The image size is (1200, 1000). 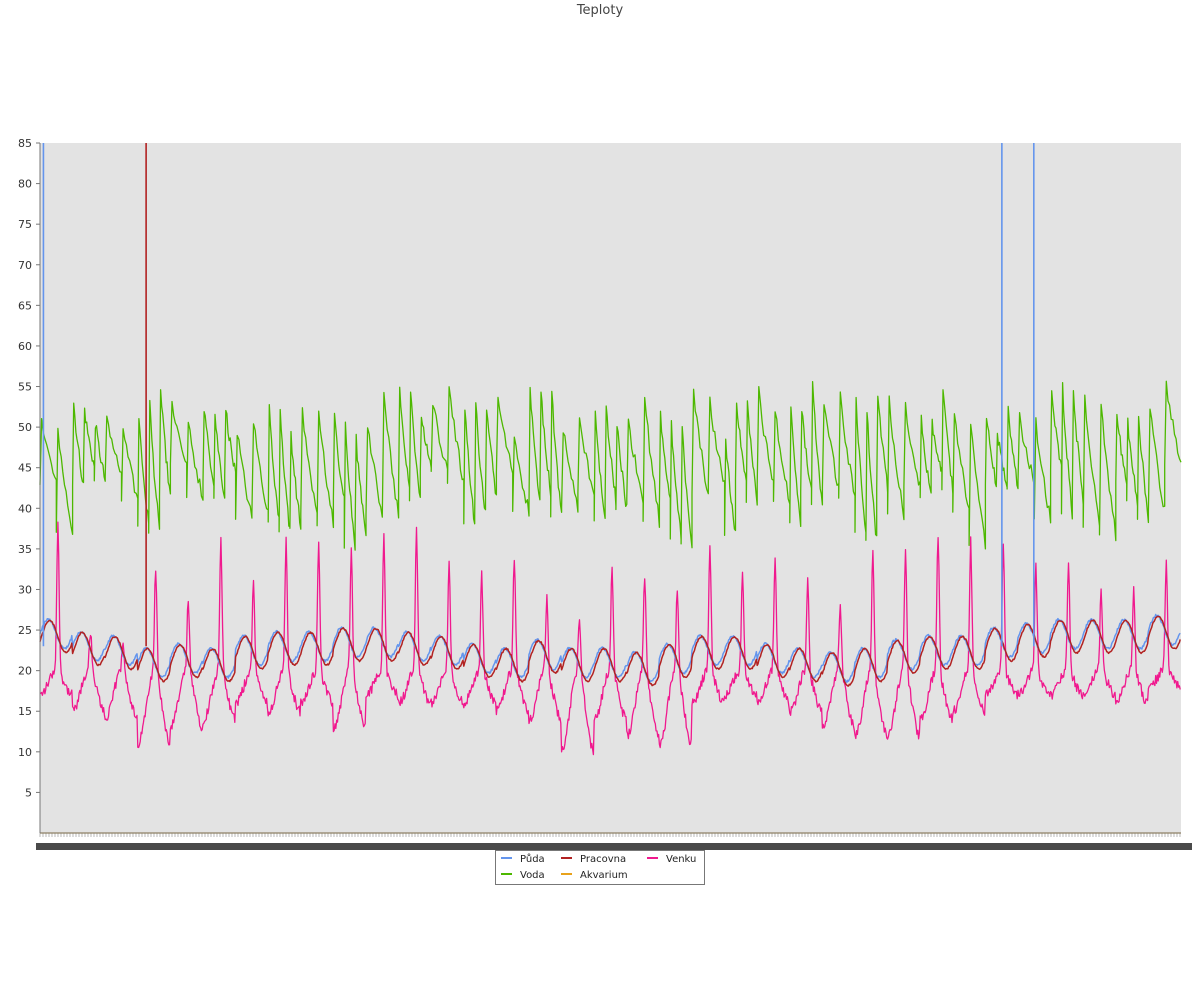 I want to click on legend-label-akvarium: Akvarium, so click(x=604, y=875).